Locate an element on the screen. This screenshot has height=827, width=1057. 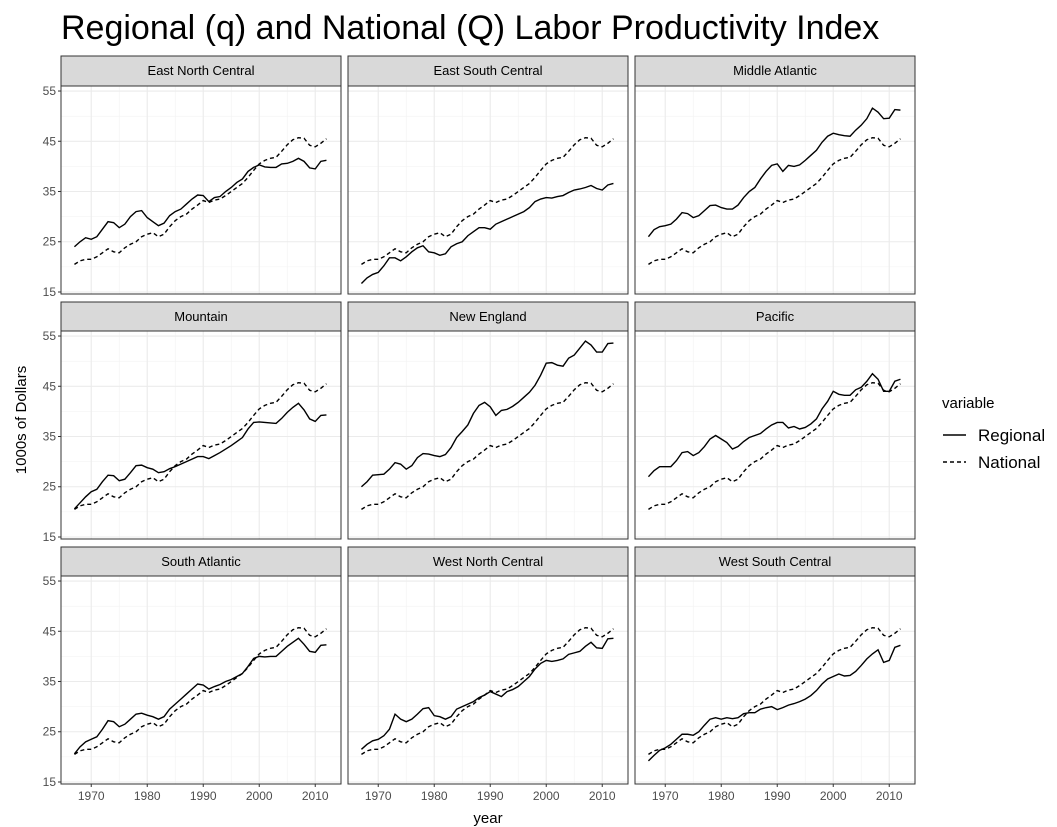
strip-label: West North Central is located at coordinates (488, 561).